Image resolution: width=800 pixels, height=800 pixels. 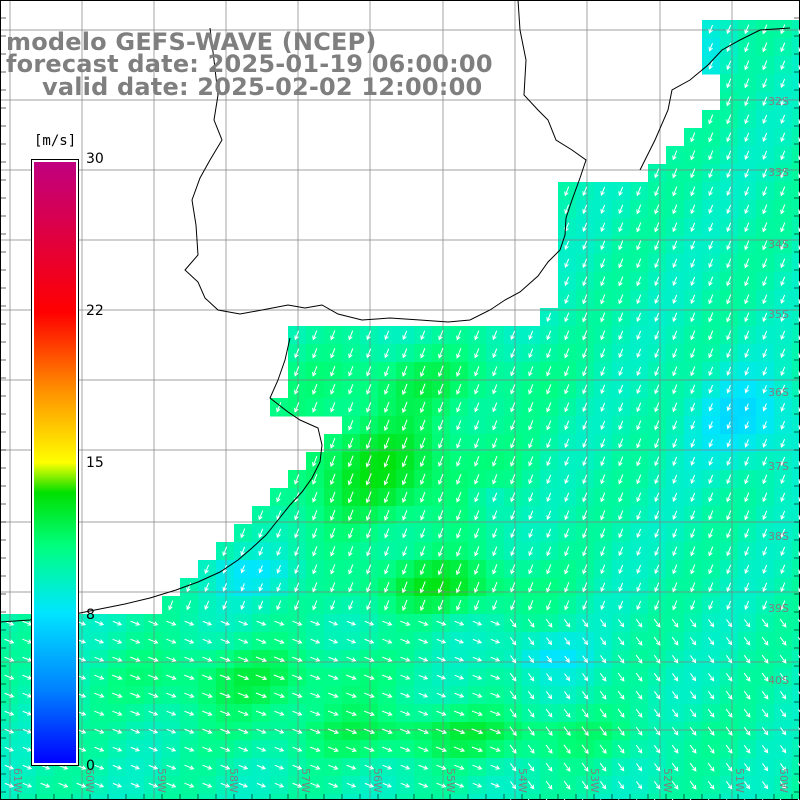 What do you see at coordinates (778, 101) in the screenshot?
I see `latitude-label: 32S` at bounding box center [778, 101].